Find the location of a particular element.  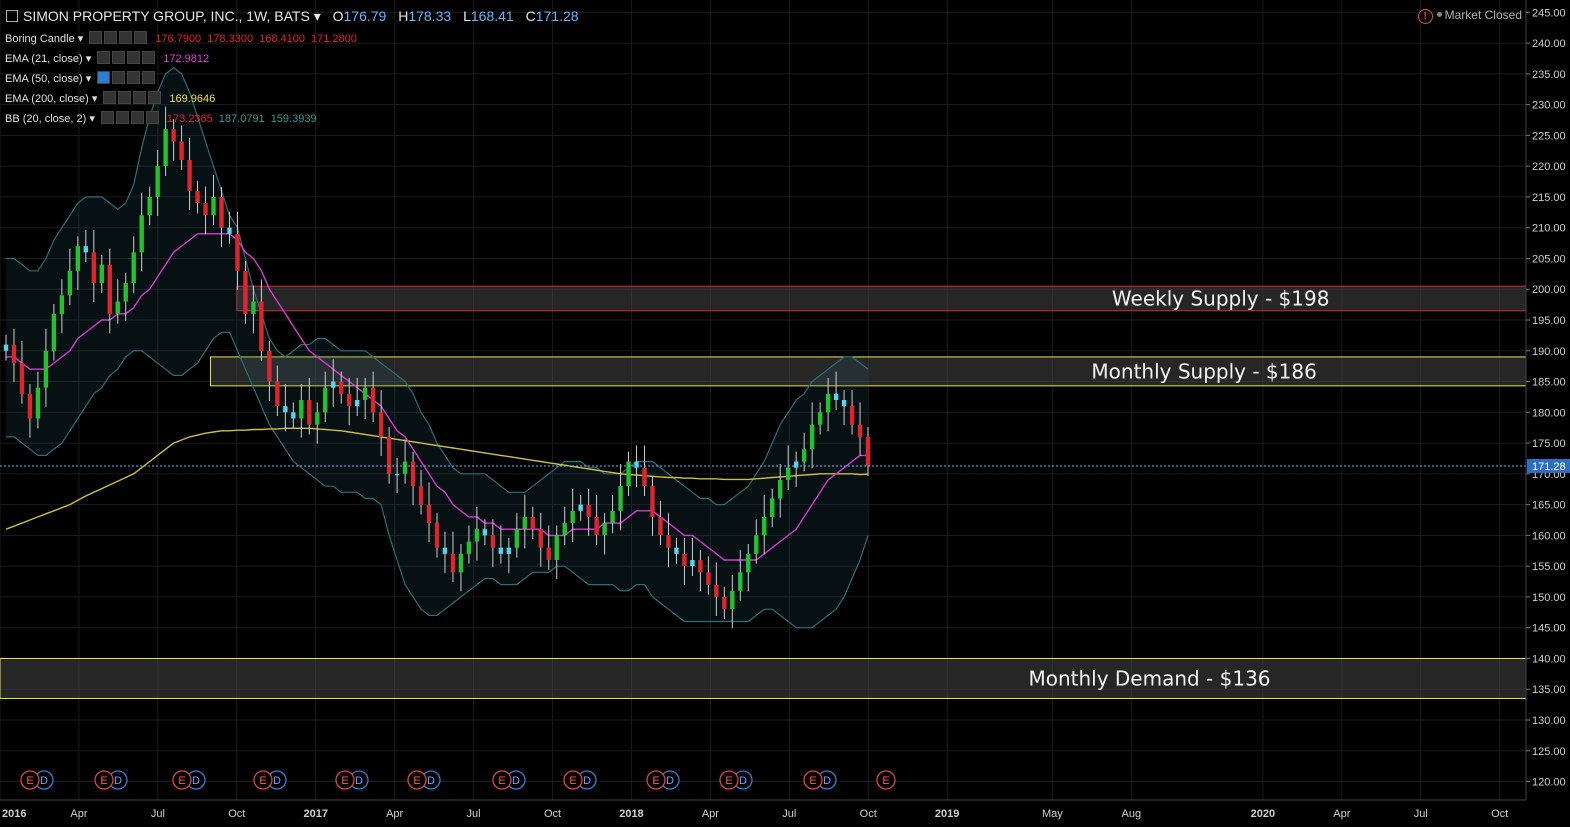

indicator-name: BB (20, close, 2) is located at coordinates (46, 119).